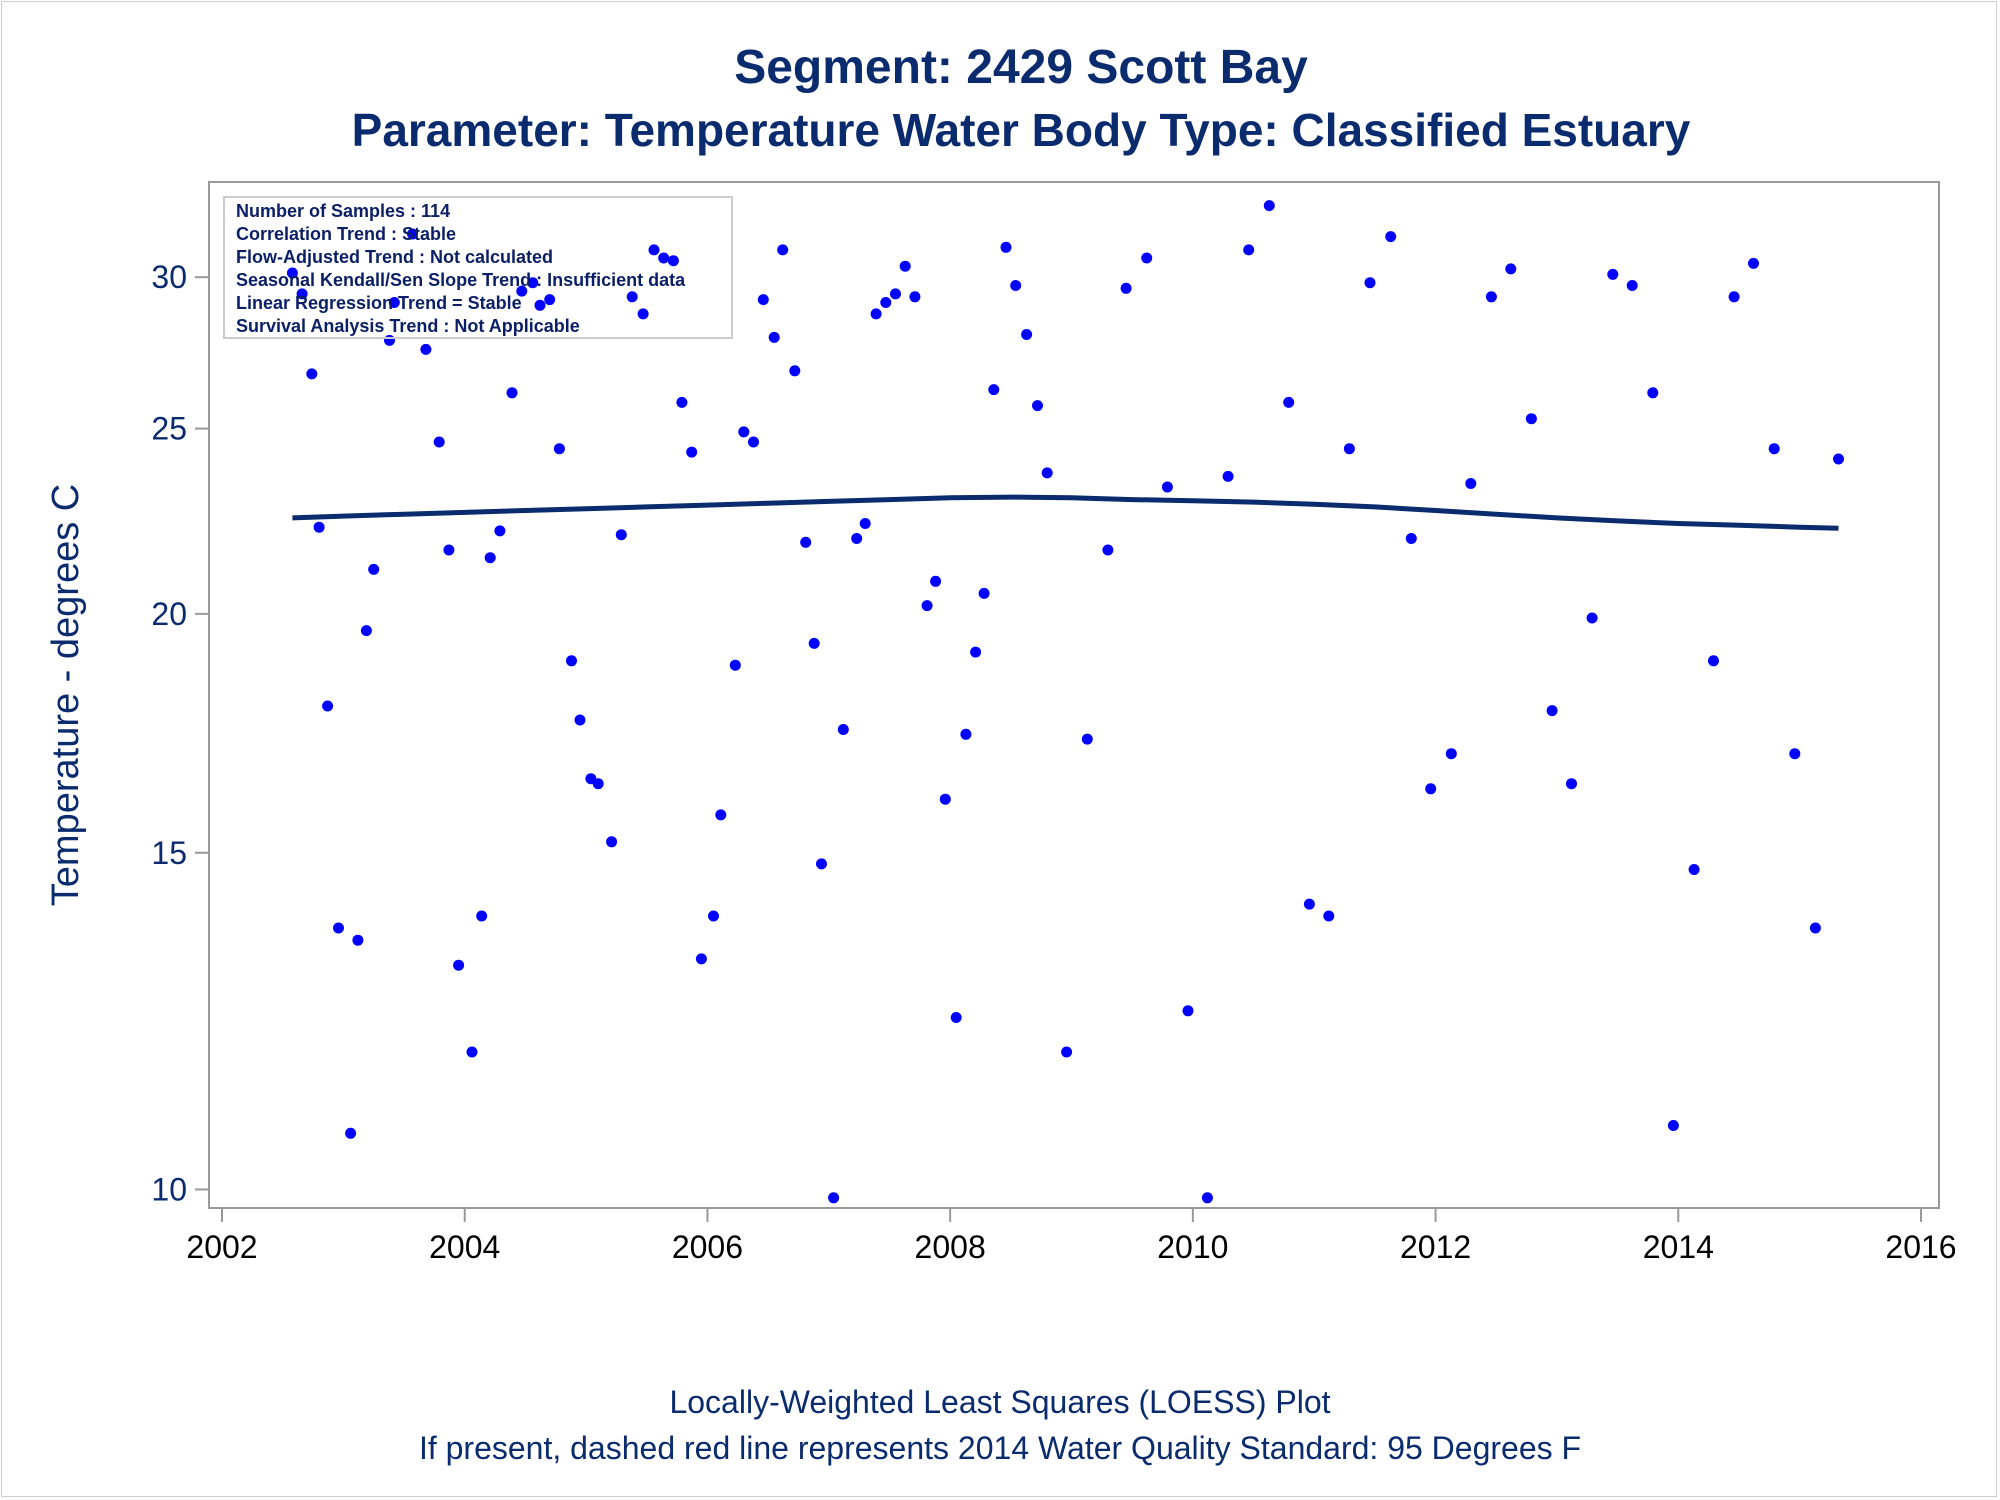  Describe the element at coordinates (464, 1247) in the screenshot. I see `x-tick-label: 2004` at that location.